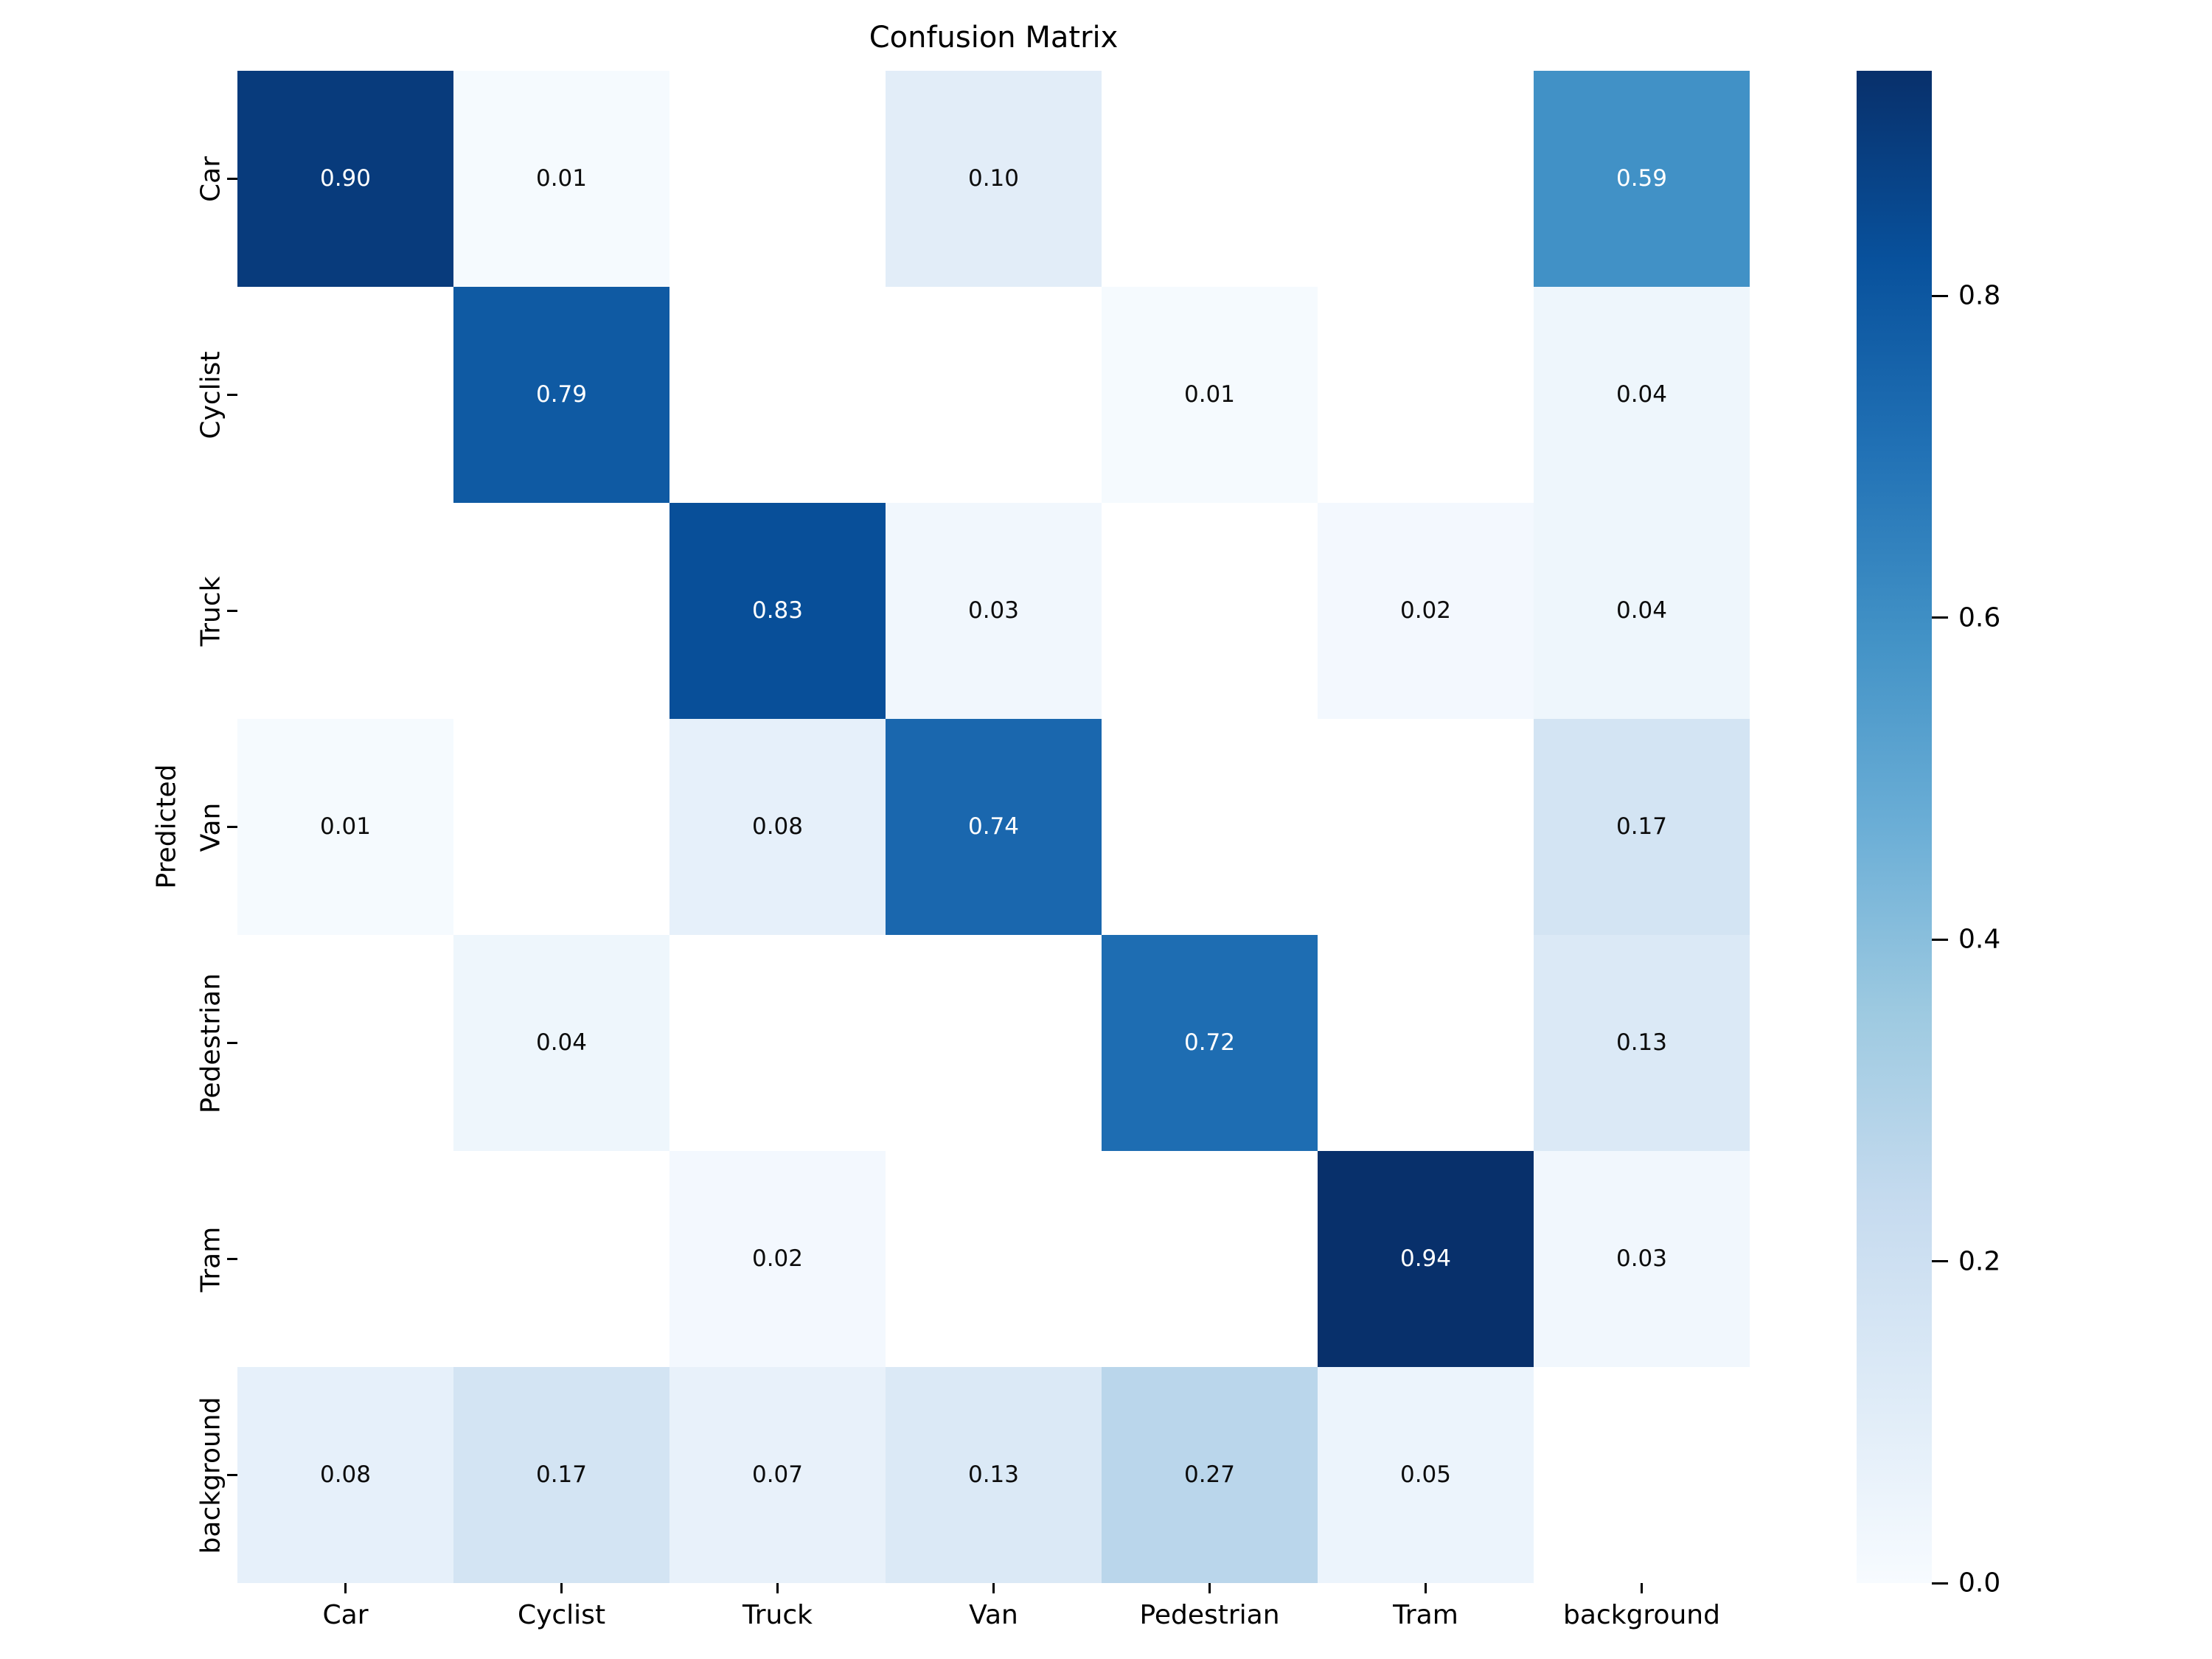  Describe the element at coordinates (210, 1475) in the screenshot. I see `y-tick-label-background: background` at that location.